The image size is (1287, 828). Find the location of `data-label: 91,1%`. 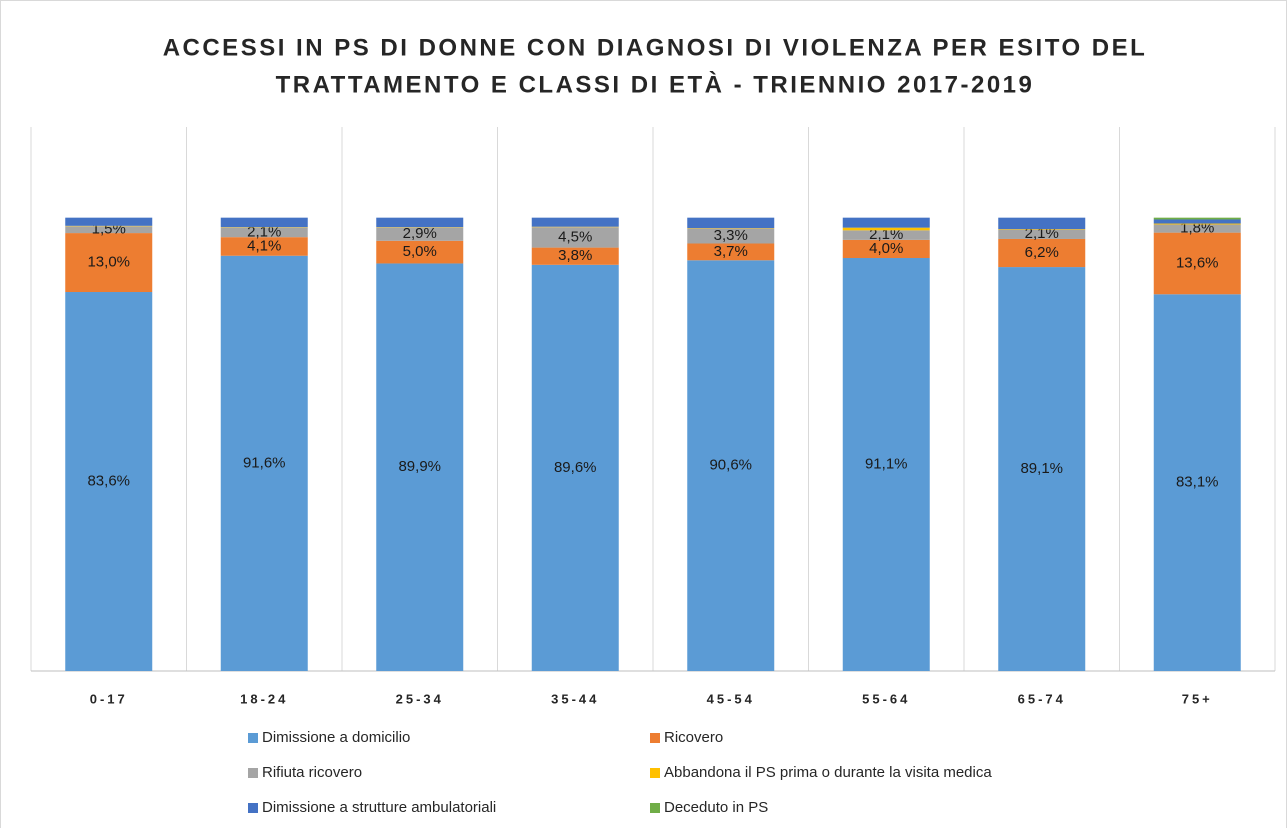

data-label: 91,1% is located at coordinates (886, 463).